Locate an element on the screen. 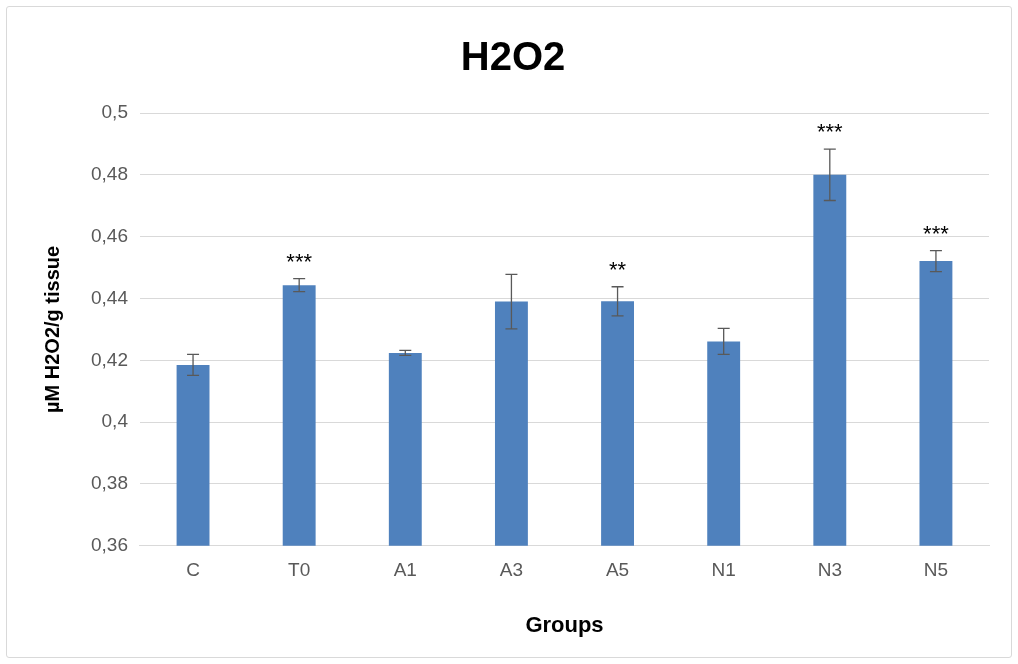 This screenshot has height=664, width=1018. x-tick-label: N5 is located at coordinates (936, 570).